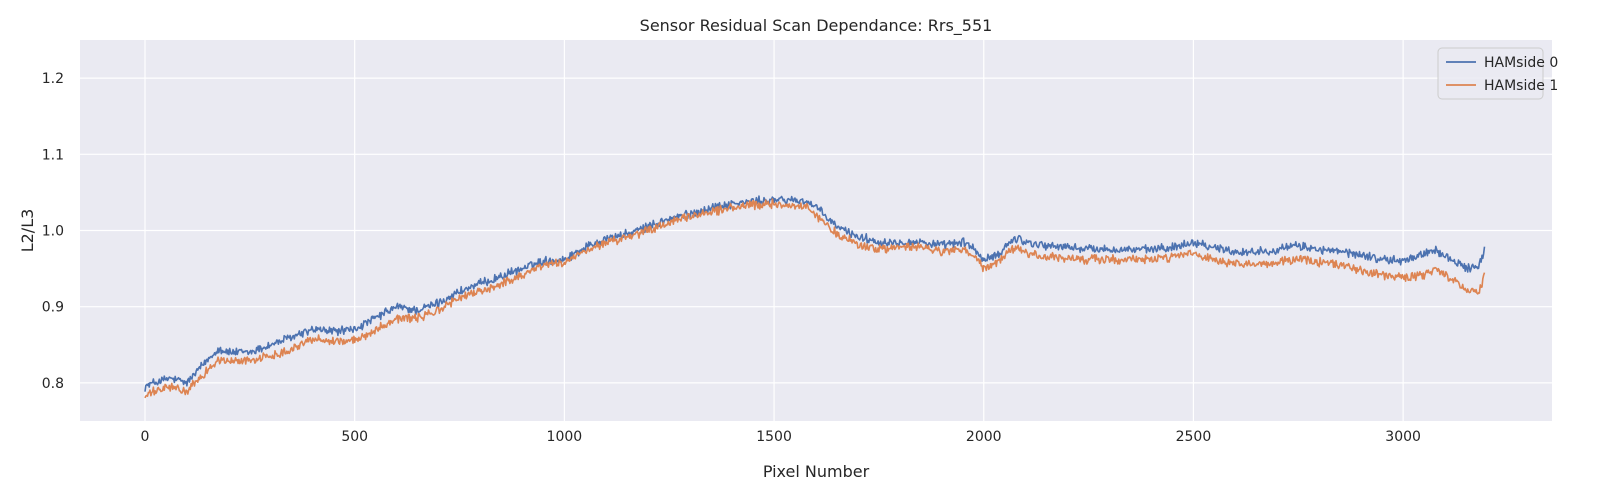 The height and width of the screenshot is (500, 1600). I want to click on x-tick-label: 1500, so click(774, 437).